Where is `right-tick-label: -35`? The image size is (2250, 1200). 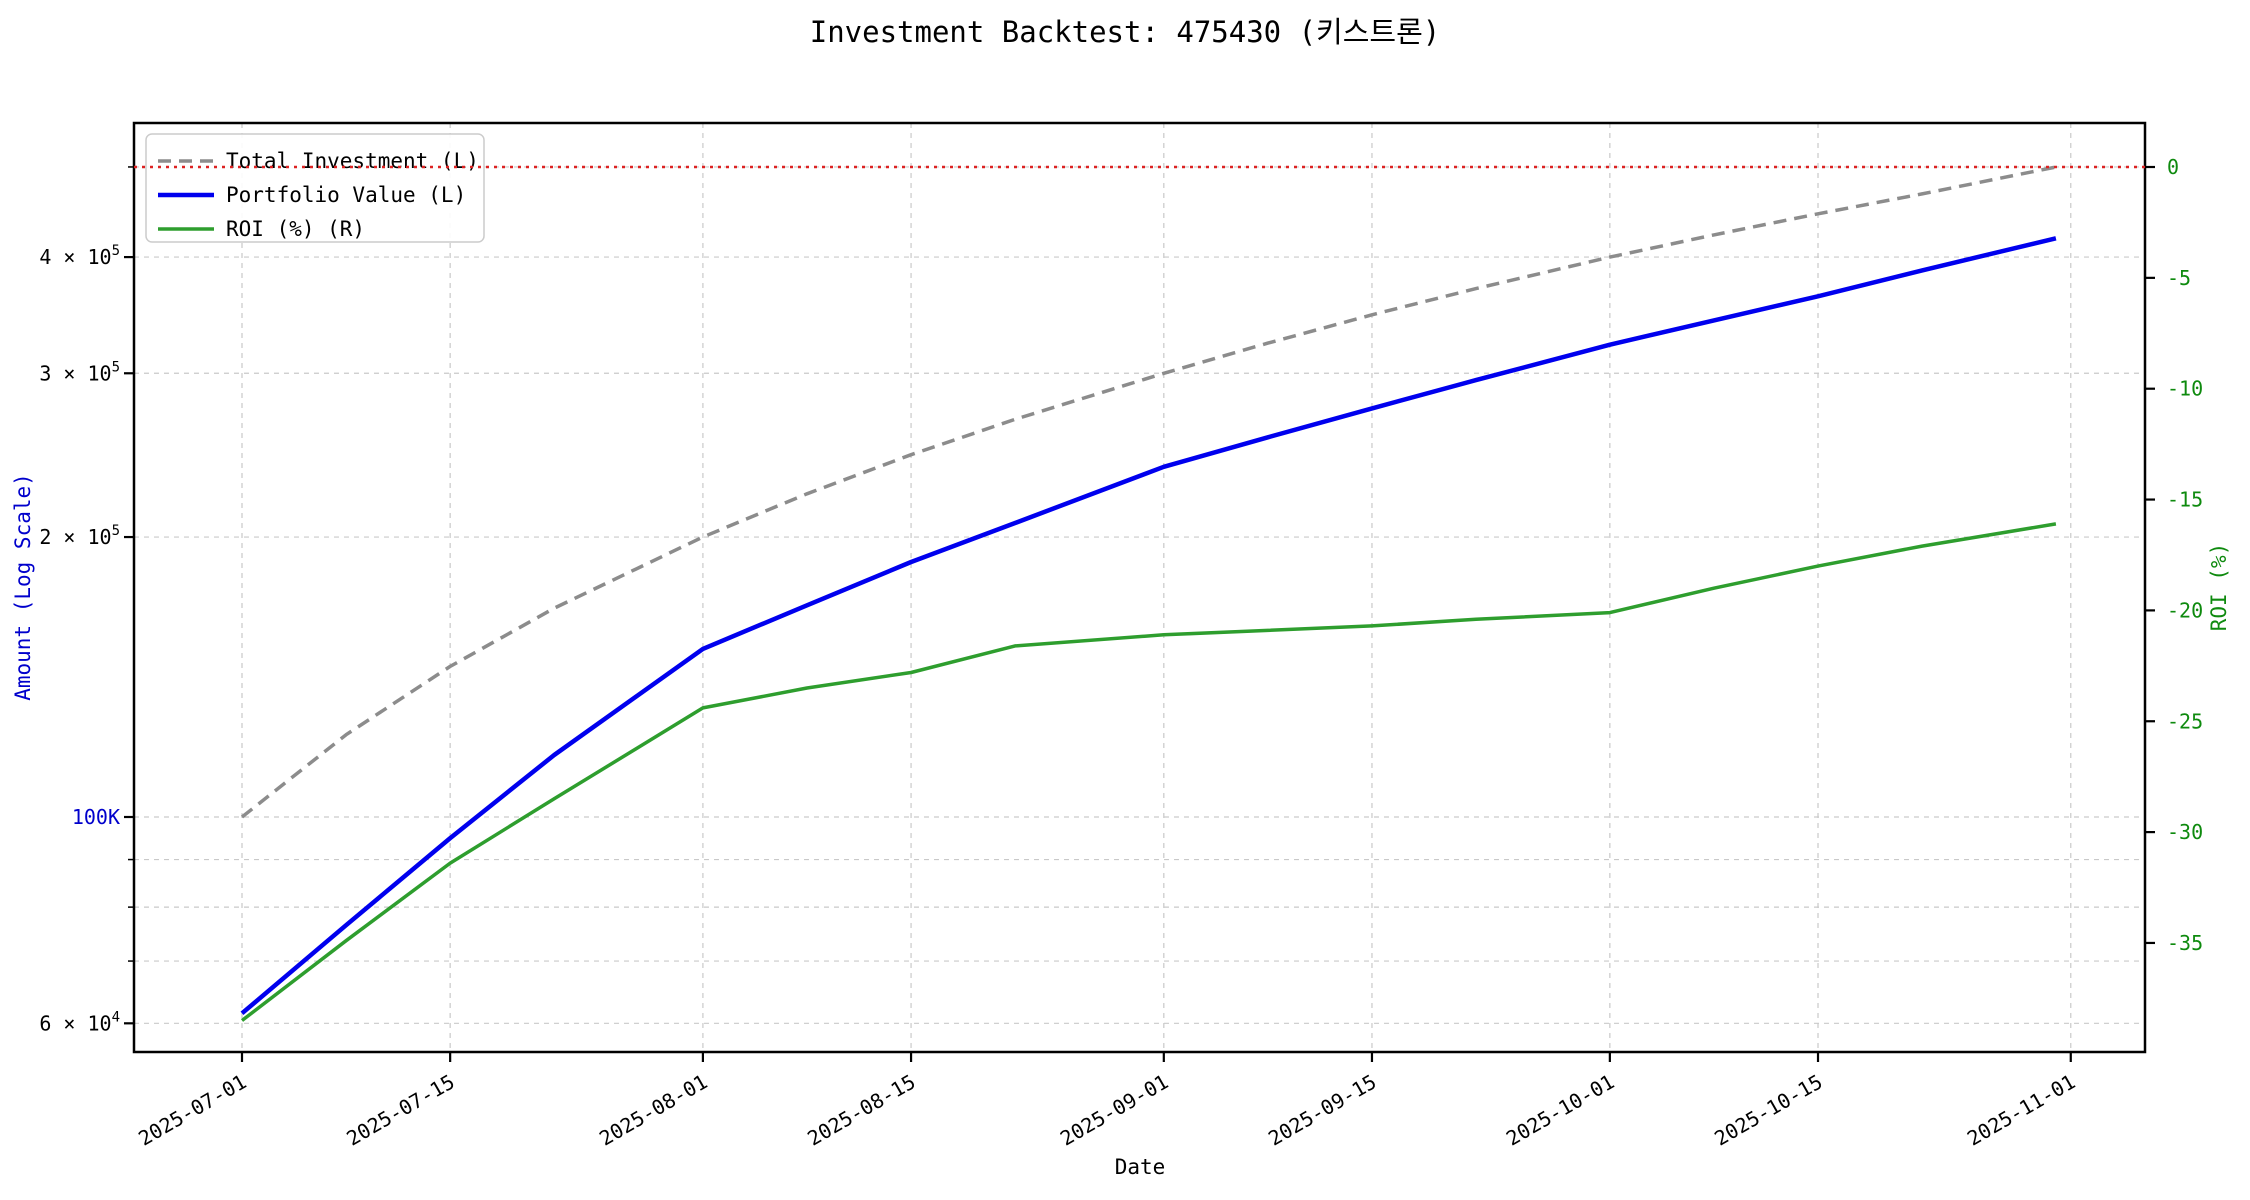
right-tick-label: -35 is located at coordinates (2185, 943).